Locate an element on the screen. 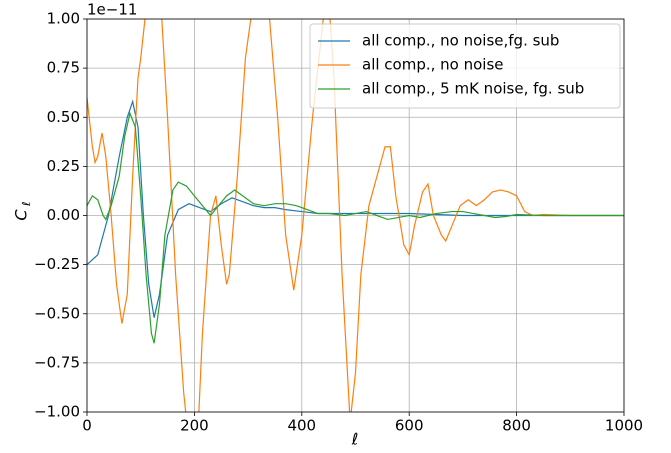  x-tick-label: 200 is located at coordinates (194, 426).